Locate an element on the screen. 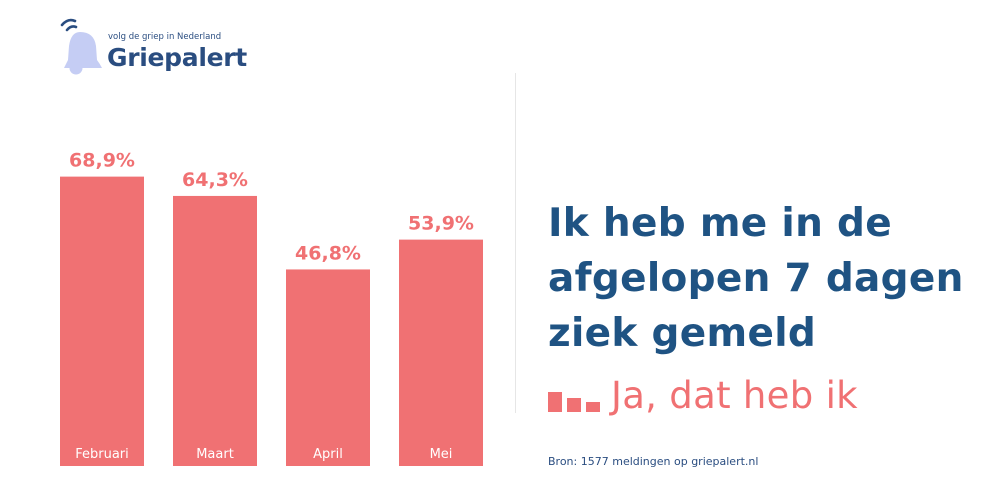  logo-brand: Griepalert is located at coordinates (177, 57).